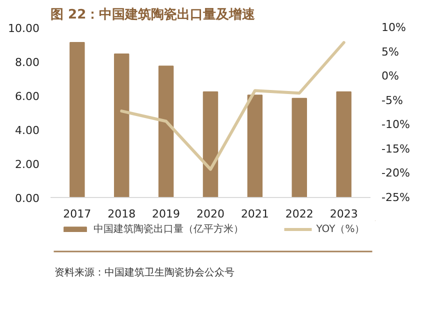 The height and width of the screenshot is (320, 431). Describe the element at coordinates (27, 164) in the screenshot. I see `y-tick-label: 2.00` at that location.